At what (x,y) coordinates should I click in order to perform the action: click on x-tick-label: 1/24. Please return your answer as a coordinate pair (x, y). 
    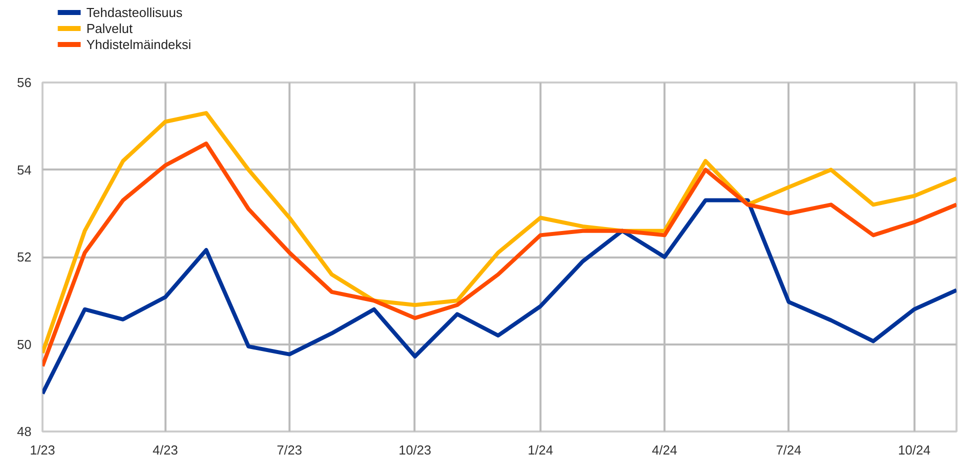
    Looking at the image, I should click on (541, 450).